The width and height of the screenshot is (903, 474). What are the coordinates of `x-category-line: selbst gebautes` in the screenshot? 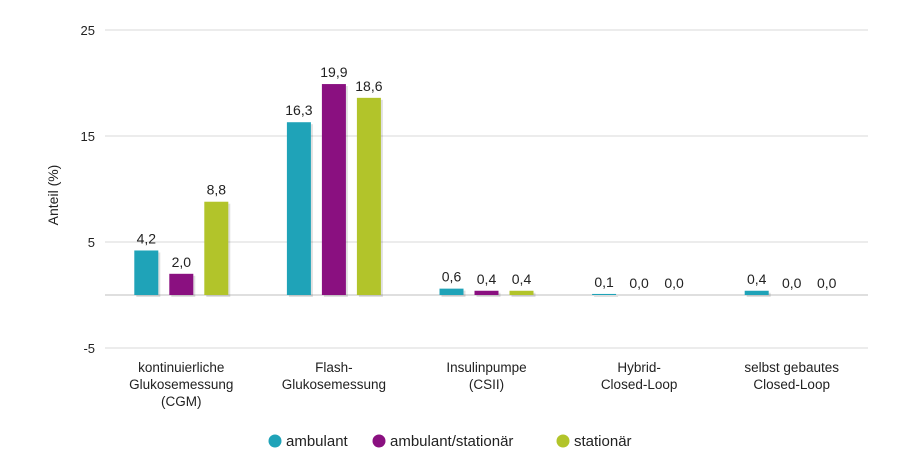 It's located at (791, 367).